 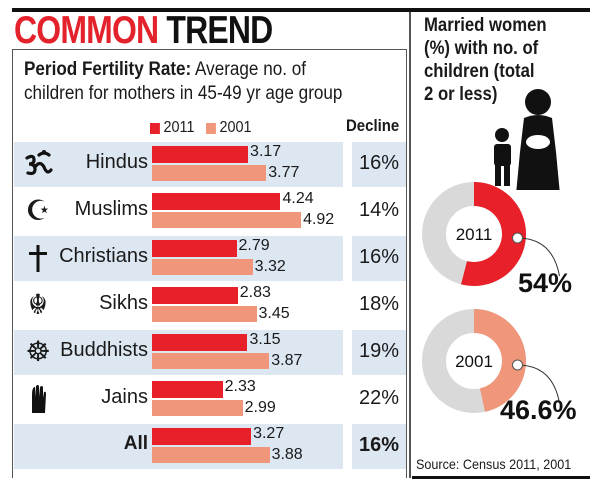 I want to click on chart-row-all: All 3.27 3.88 16%, so click(x=210, y=446).